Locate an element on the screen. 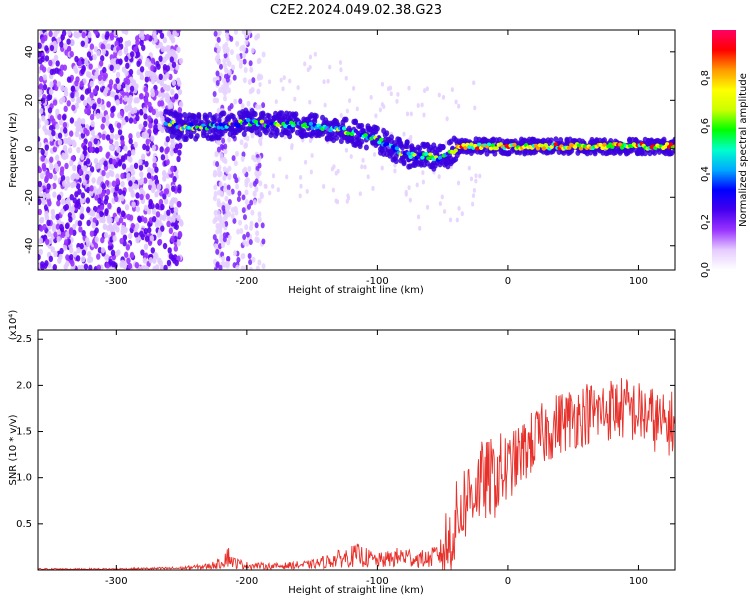 Image resolution: width=750 pixels, height=600 pixels. spectrogram-y-tick-label: -40 is located at coordinates (29, 246).